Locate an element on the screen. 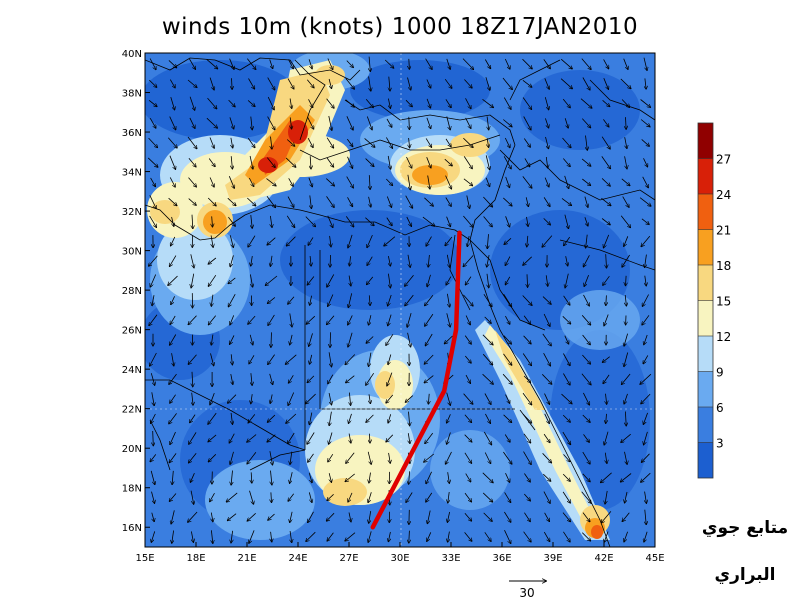  longitude-label: 24E is located at coordinates (297, 558).